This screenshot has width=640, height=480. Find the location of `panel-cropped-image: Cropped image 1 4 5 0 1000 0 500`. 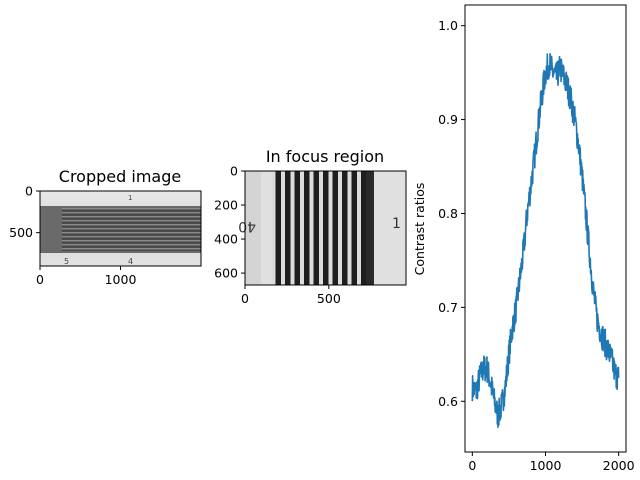

panel-cropped-image: Cropped image 1 4 5 0 1000 0 500 is located at coordinates (105, 227).